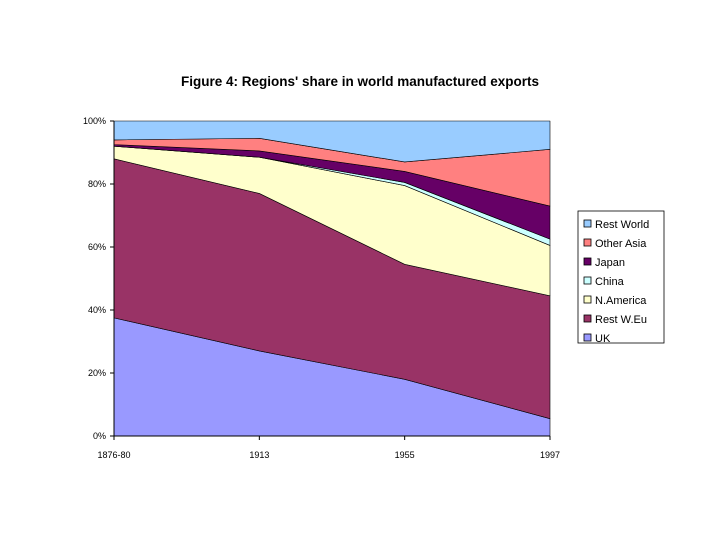 Image resolution: width=720 pixels, height=540 pixels. Describe the element at coordinates (99, 436) in the screenshot. I see `y-tick-label: 0%` at that location.